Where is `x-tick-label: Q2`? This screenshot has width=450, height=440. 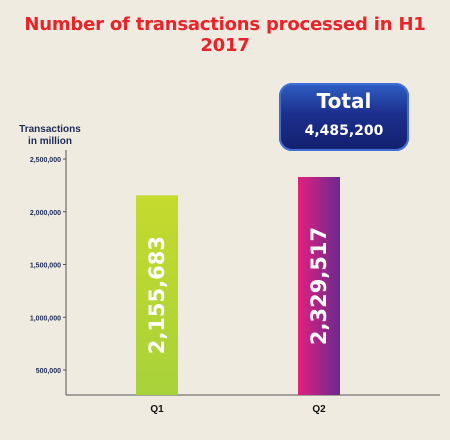 x-tick-label: Q2 is located at coordinates (319, 409).